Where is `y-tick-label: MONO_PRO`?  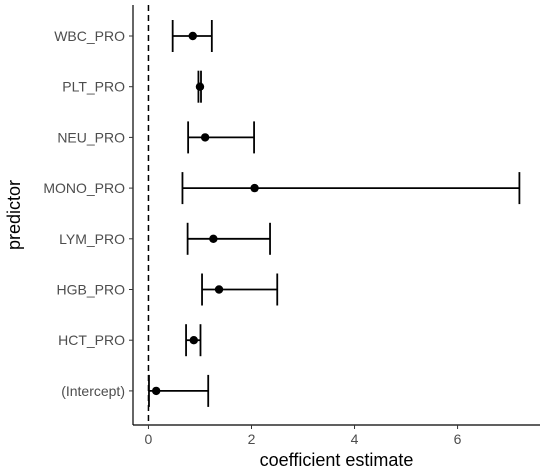
y-tick-label: MONO_PRO is located at coordinates (84, 188).